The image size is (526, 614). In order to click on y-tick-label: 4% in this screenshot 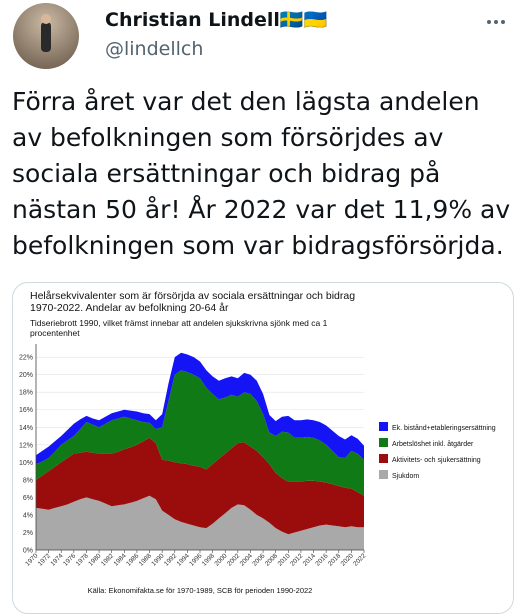, I will do `click(28, 515)`.